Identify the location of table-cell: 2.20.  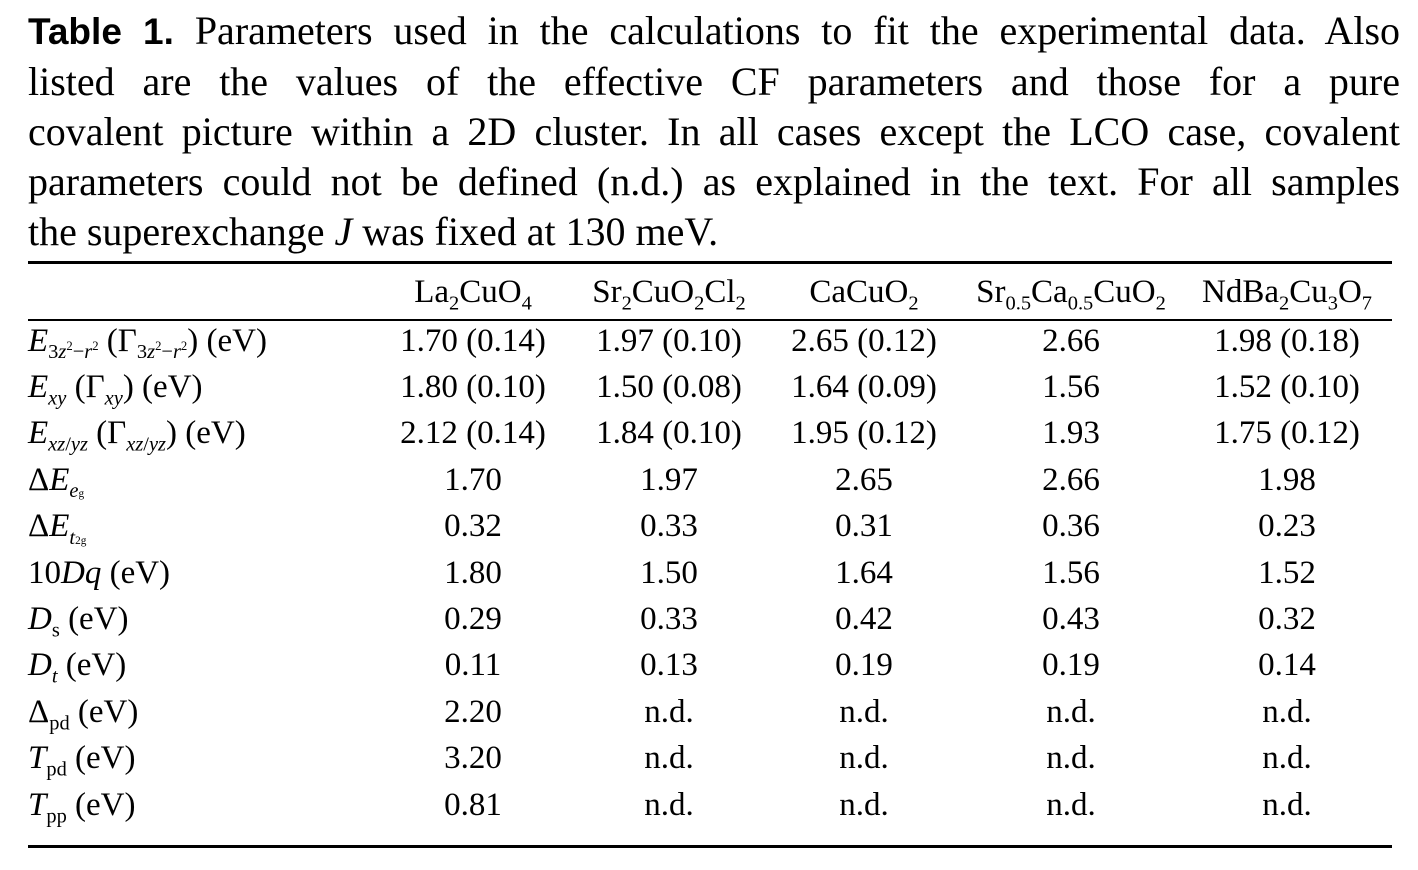
(473, 711).